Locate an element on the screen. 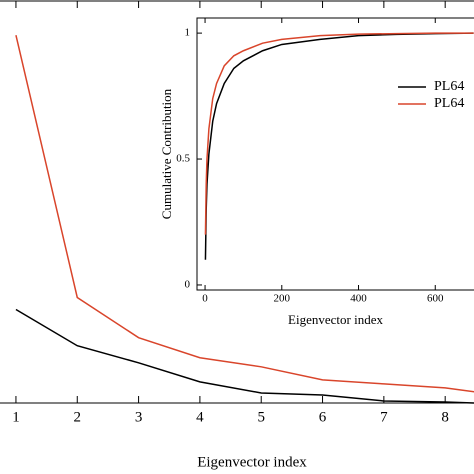  x-tick-label: 0 is located at coordinates (205, 299).